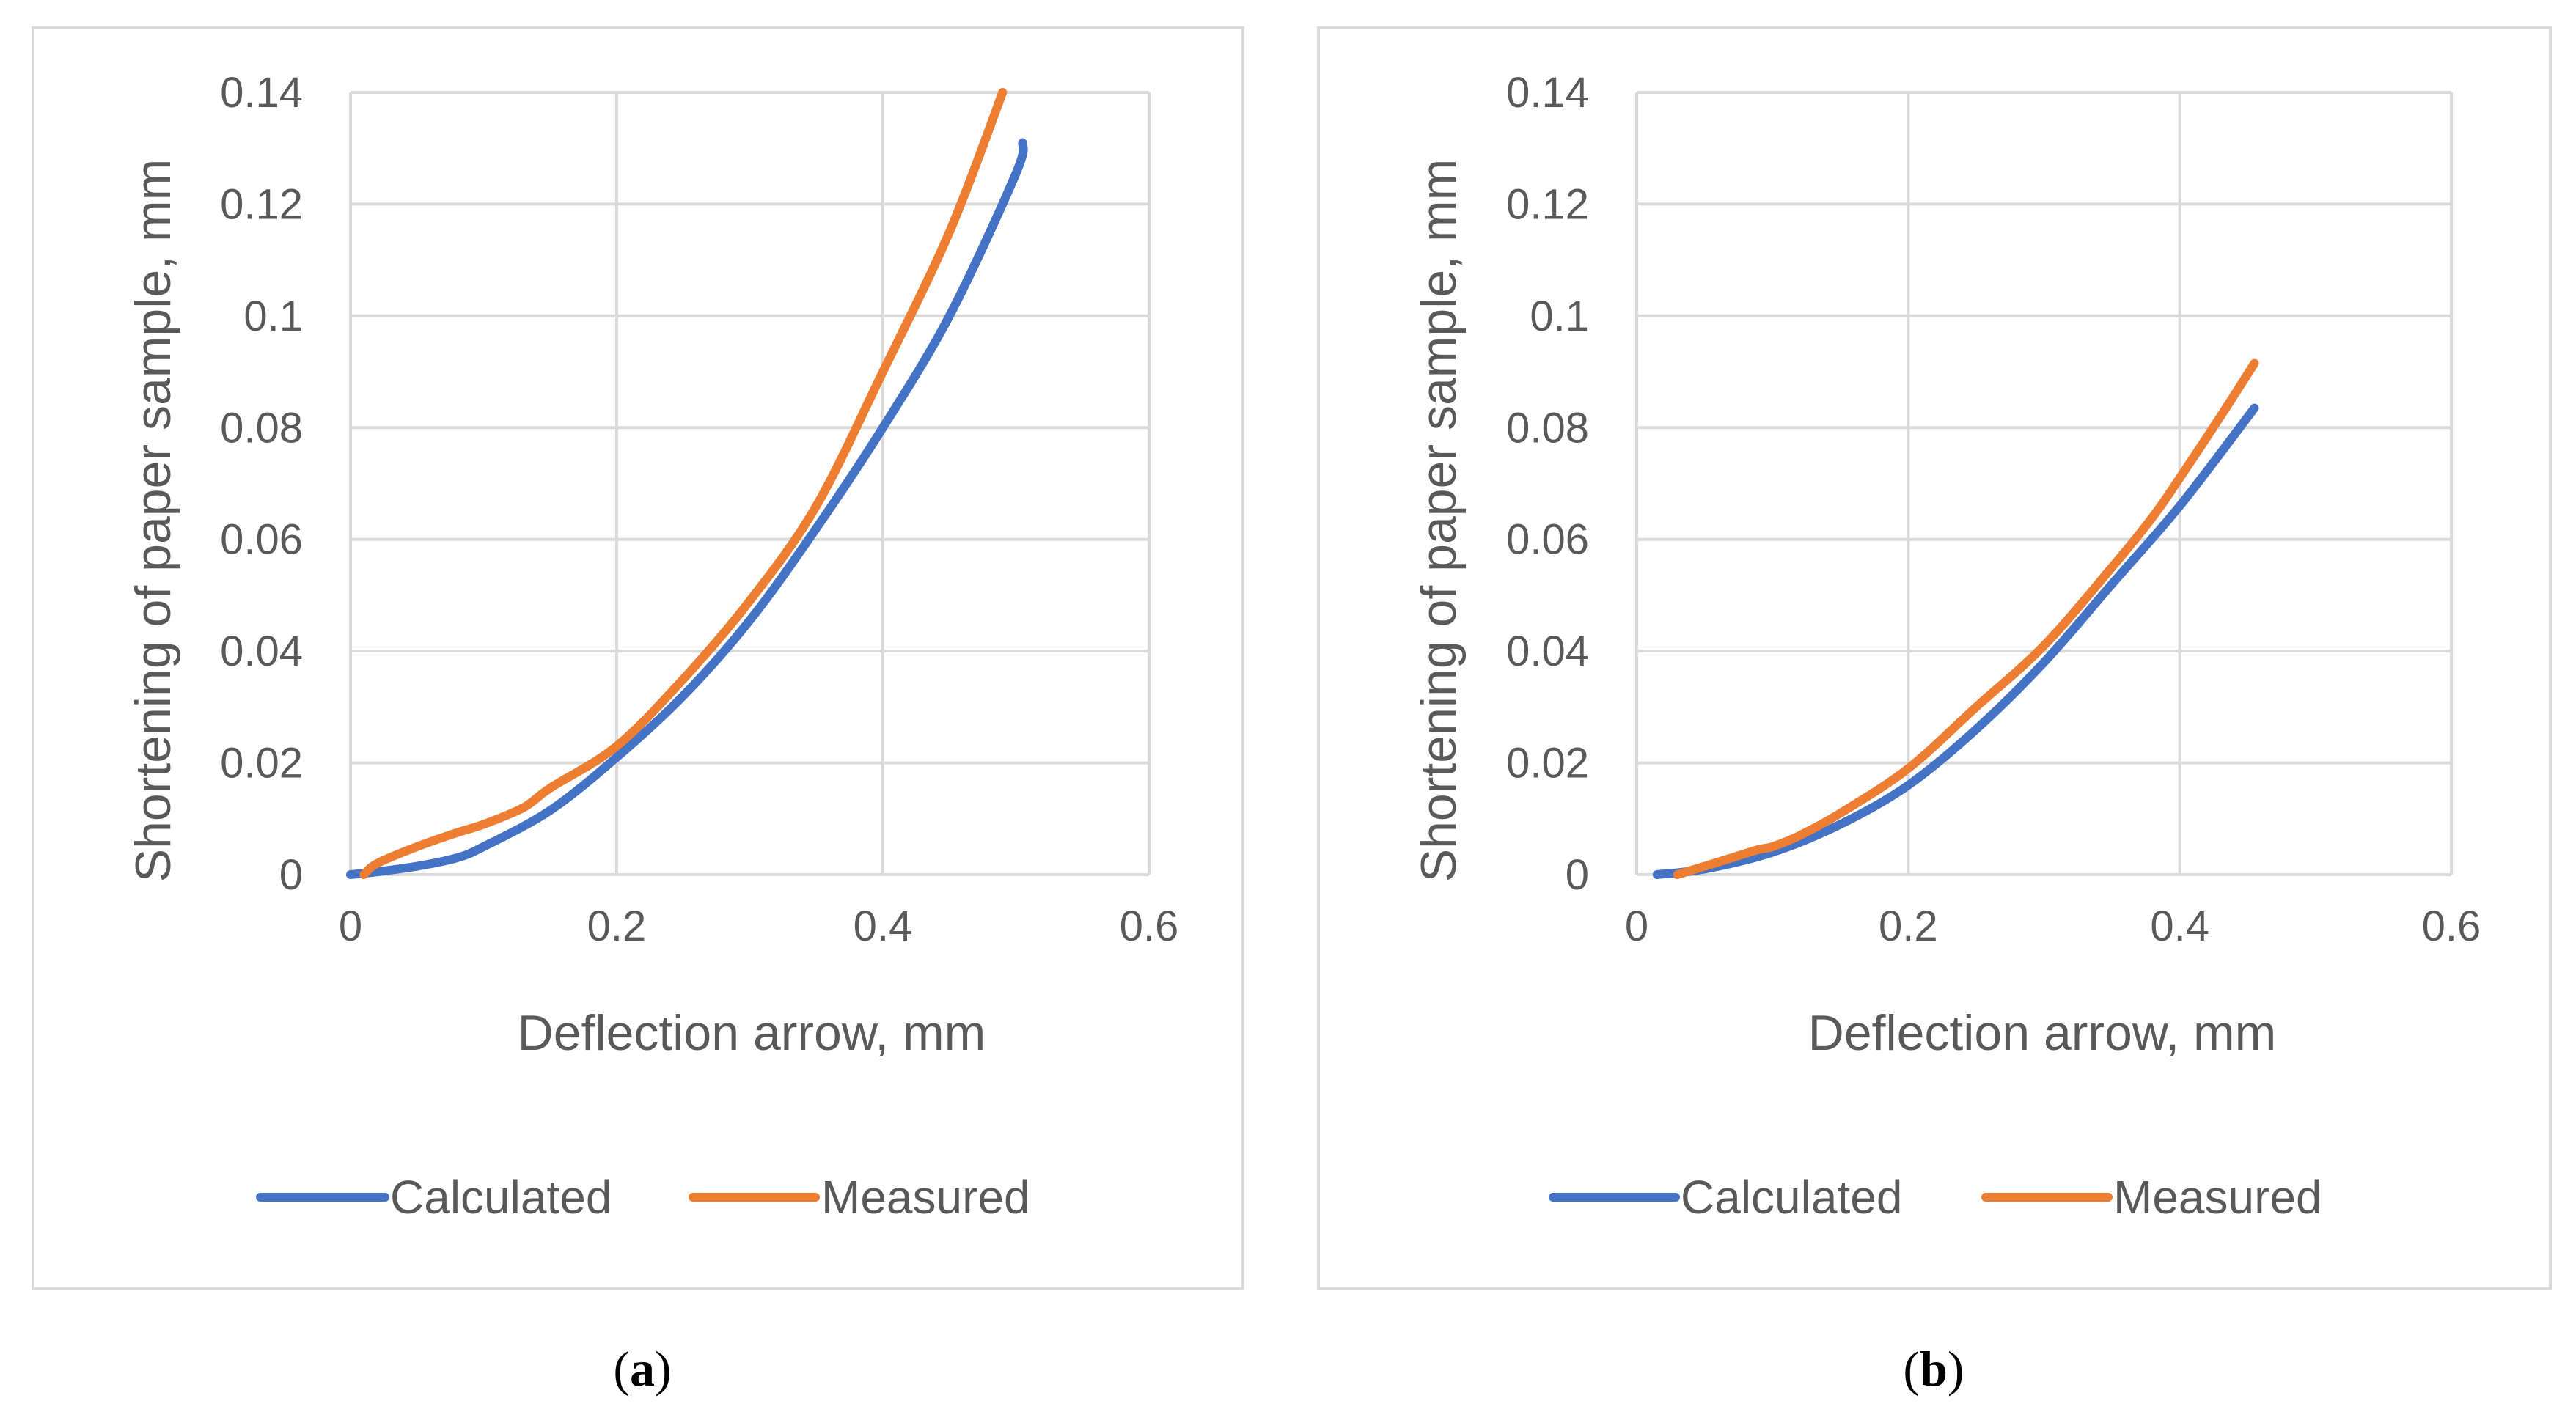 This screenshot has height=1423, width=2576. What do you see at coordinates (884, 926) in the screenshot?
I see `chart-a-x-tick-2: 0.4` at bounding box center [884, 926].